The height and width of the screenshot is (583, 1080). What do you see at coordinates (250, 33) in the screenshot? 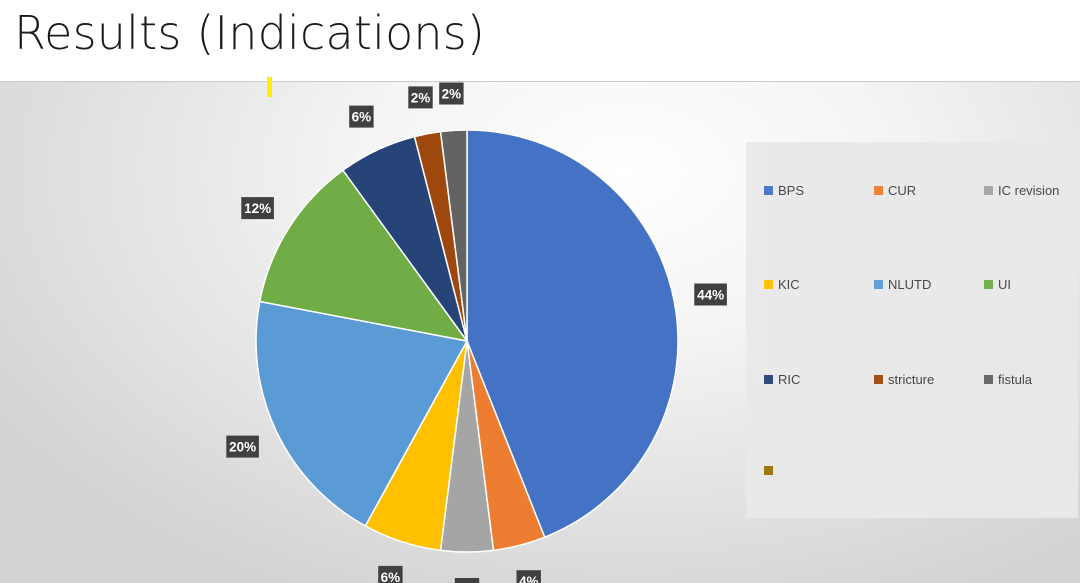
I see `slide-title: Results (Indications)` at bounding box center [250, 33].